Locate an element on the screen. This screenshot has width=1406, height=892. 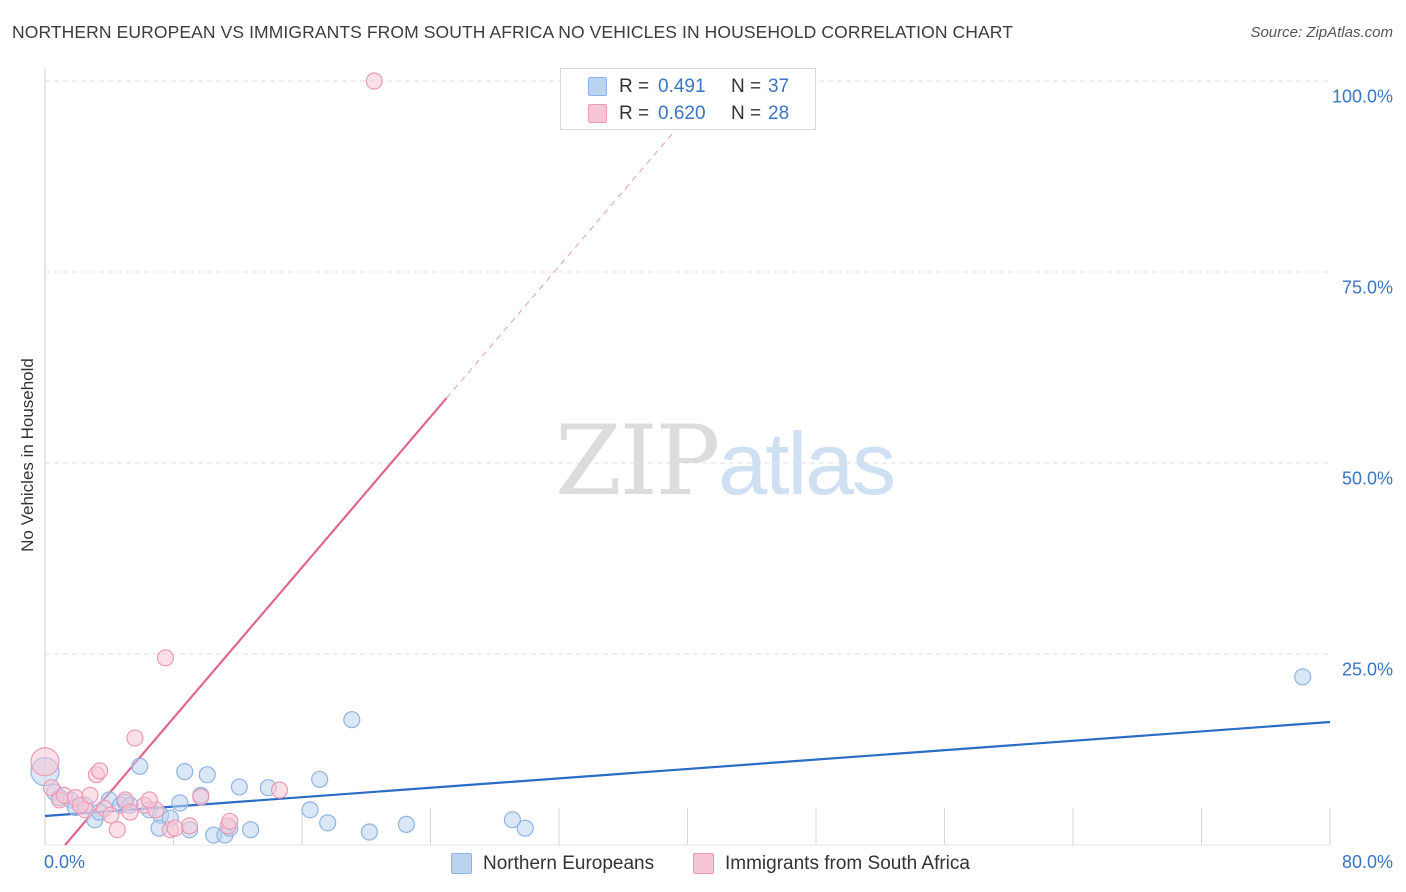
trend-line-northern-europeans is located at coordinates (687, 769).